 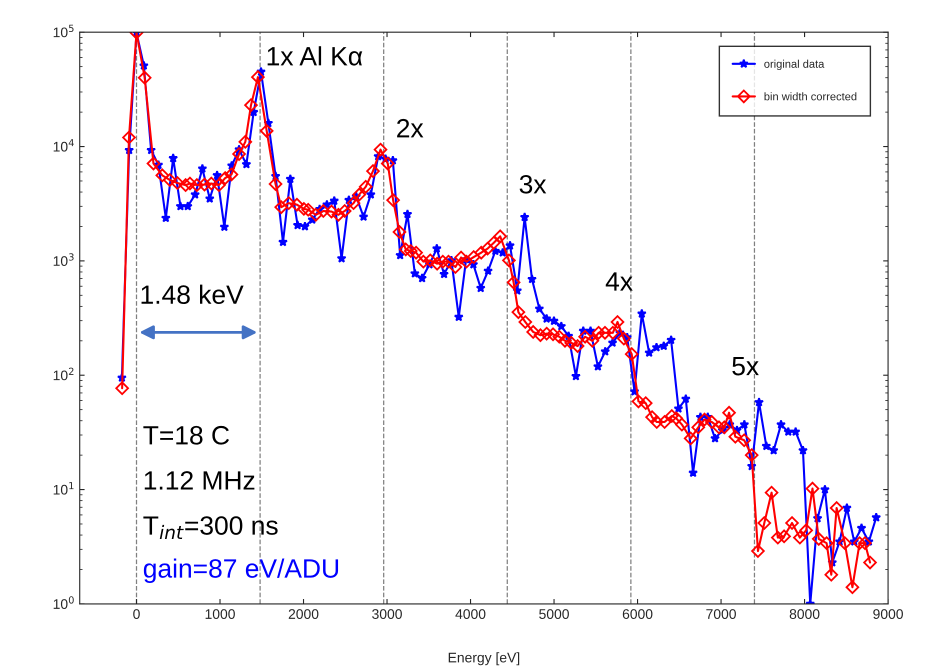 I want to click on x-tick-label: 4000, so click(x=470, y=614).